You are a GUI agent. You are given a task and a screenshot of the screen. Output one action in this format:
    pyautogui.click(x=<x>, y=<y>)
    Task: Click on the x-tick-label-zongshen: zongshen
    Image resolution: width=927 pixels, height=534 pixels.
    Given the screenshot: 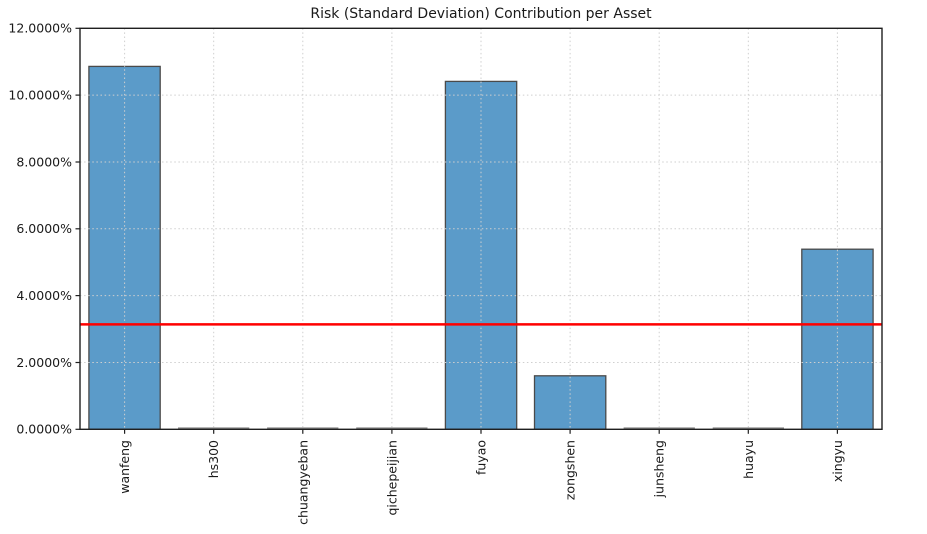 What is the action you would take?
    pyautogui.click(x=570, y=470)
    